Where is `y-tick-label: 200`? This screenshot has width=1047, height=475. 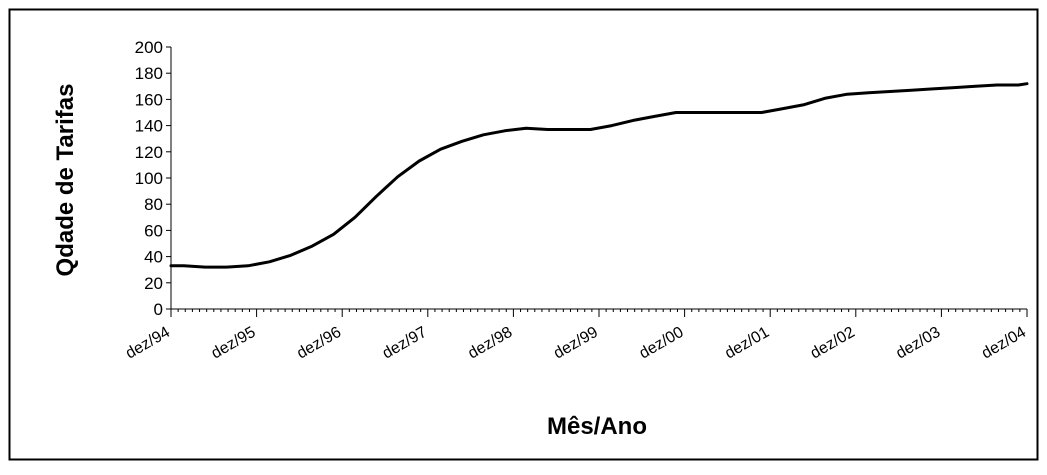 y-tick-label: 200 is located at coordinates (149, 47).